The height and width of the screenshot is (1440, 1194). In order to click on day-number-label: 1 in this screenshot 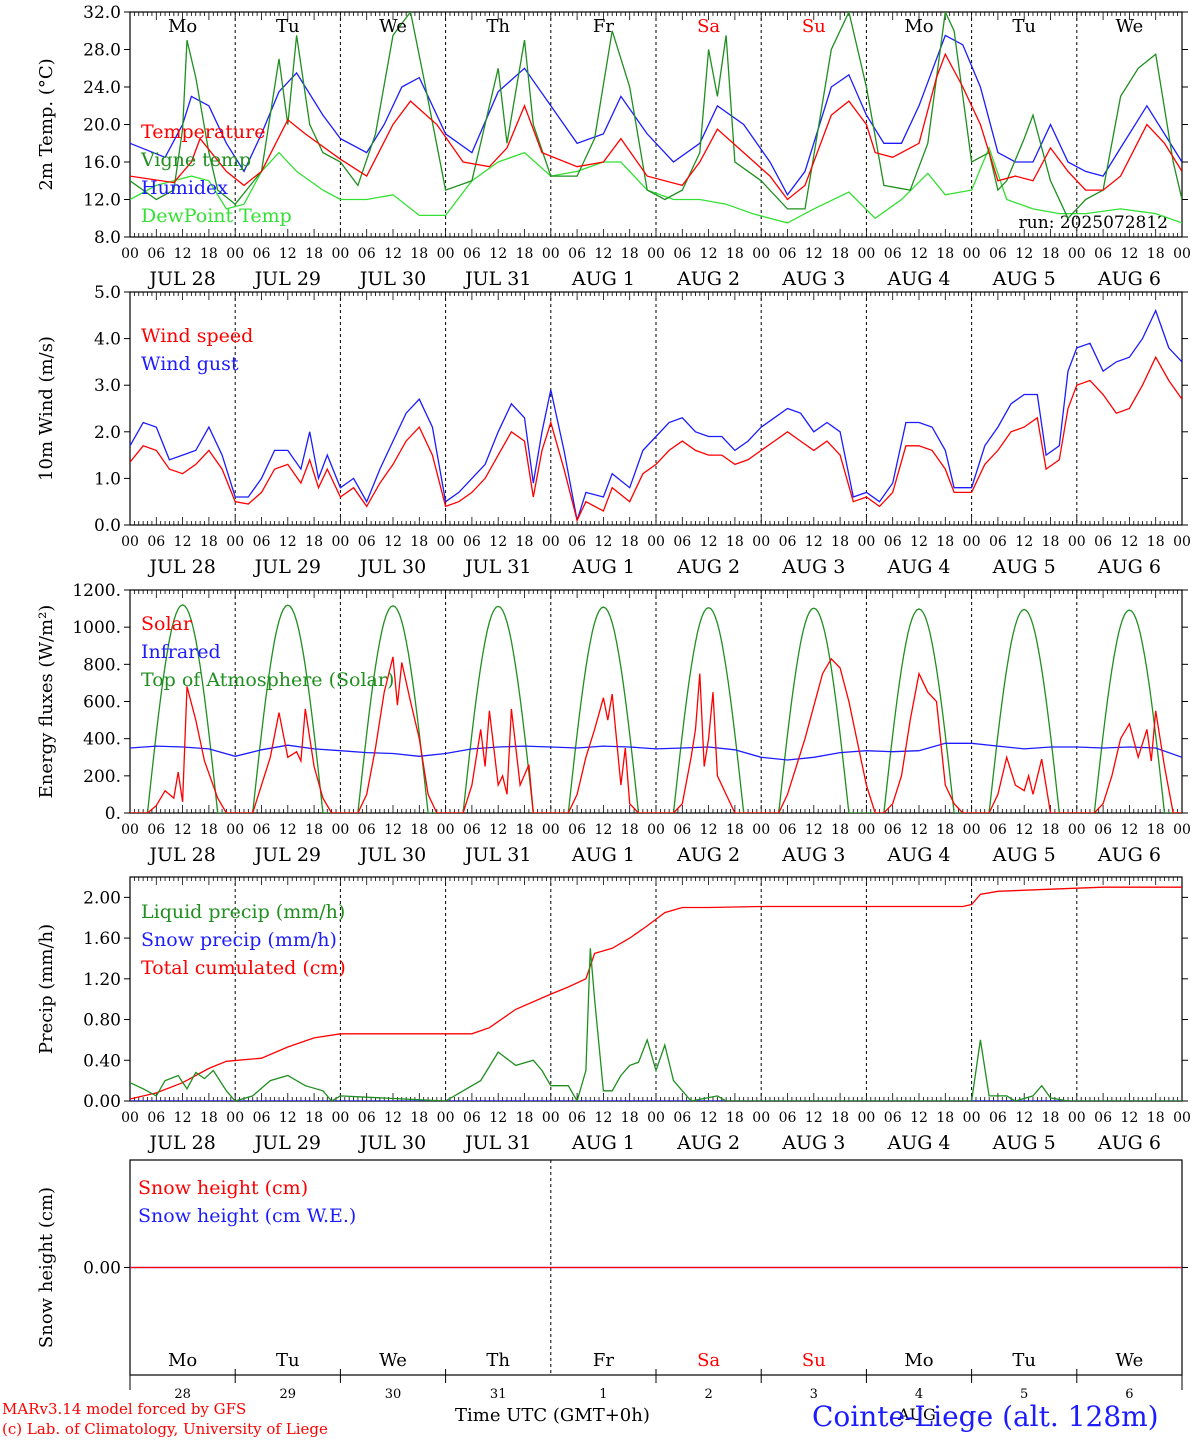, I will do `click(603, 1394)`.